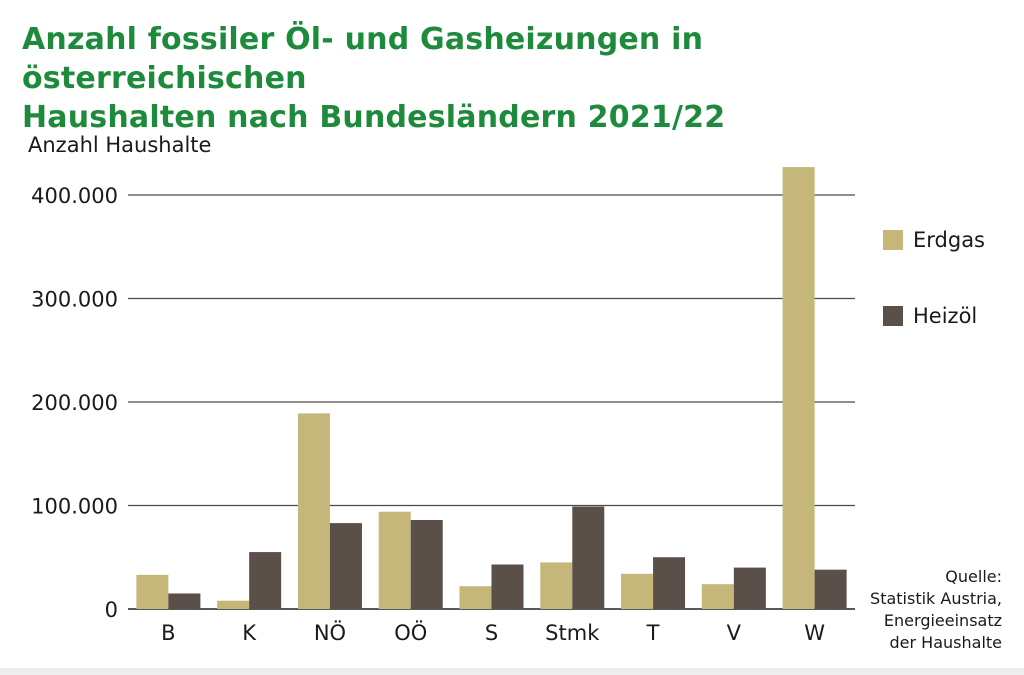 This screenshot has width=1024, height=675. Describe the element at coordinates (893, 240) in the screenshot. I see `legend-swatch-erdgas` at that location.